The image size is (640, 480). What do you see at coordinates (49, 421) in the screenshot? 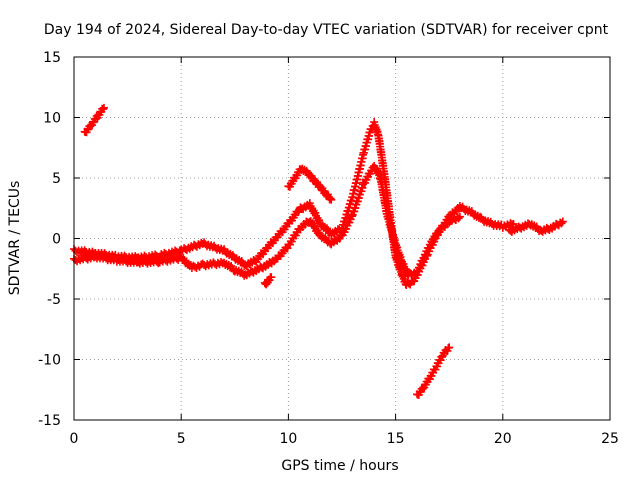
I see `y-tick-label: -15` at bounding box center [49, 421].